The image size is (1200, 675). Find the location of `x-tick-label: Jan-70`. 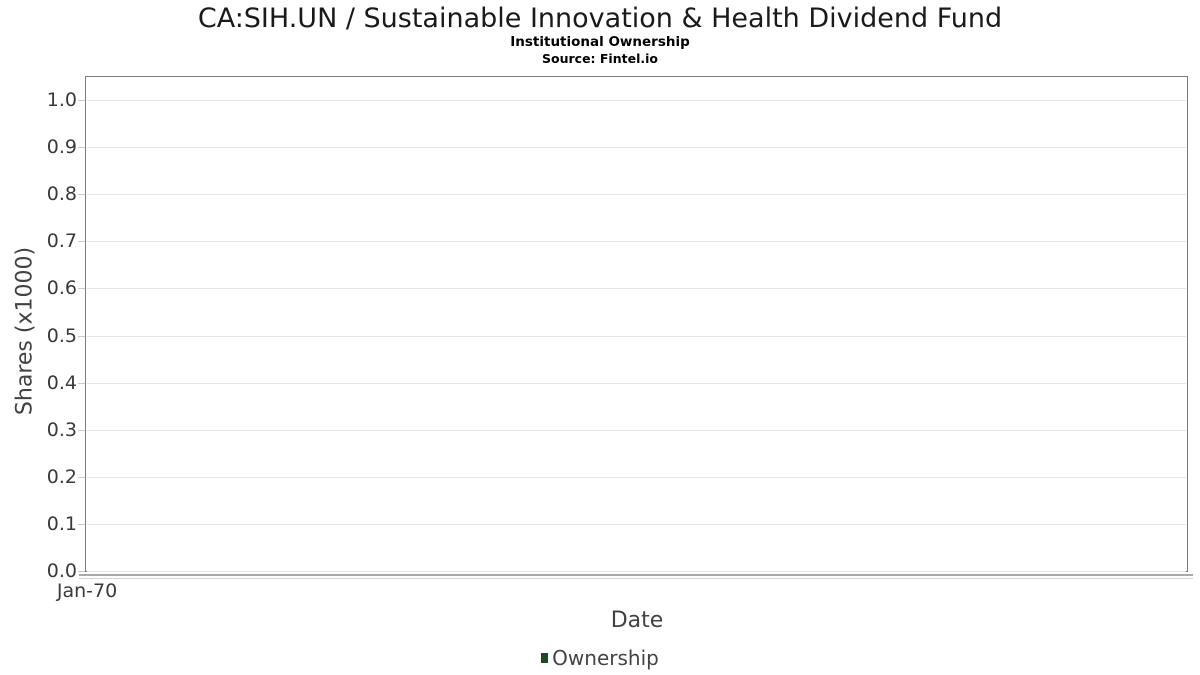

x-tick-label: Jan-70 is located at coordinates (87, 591).